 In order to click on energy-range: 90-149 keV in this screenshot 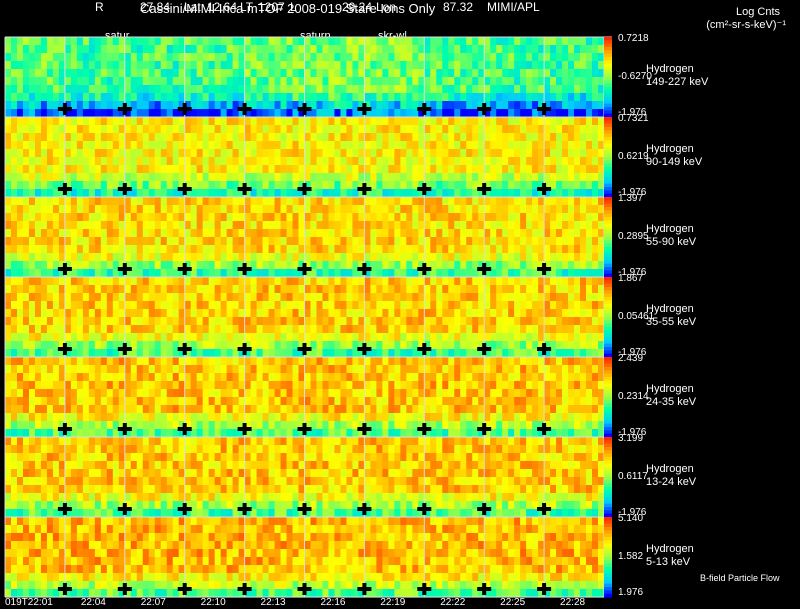, I will do `click(674, 162)`.